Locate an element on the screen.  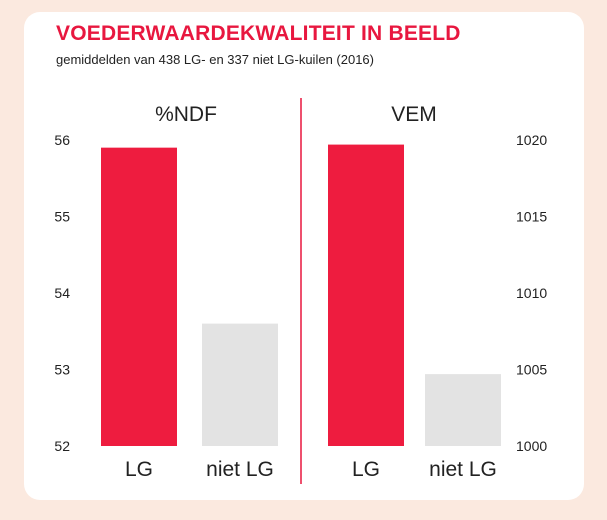
vem-panel-label: VEM is located at coordinates (414, 114).